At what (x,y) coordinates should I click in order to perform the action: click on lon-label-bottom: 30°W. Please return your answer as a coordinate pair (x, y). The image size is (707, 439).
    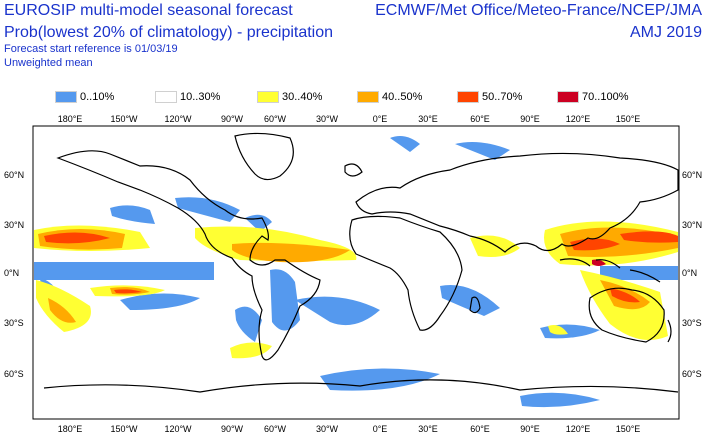
    Looking at the image, I should click on (327, 429).